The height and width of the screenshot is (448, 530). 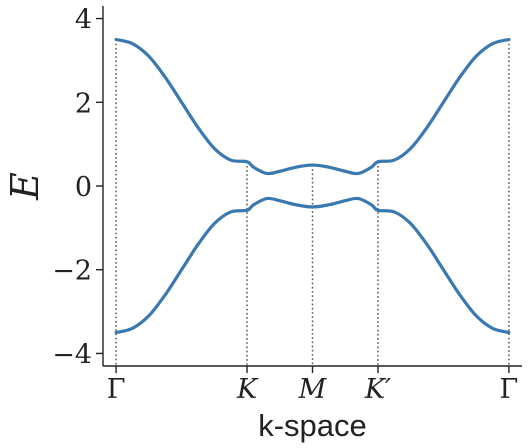 I want to click on y-tick-label: 4, so click(x=83, y=20).